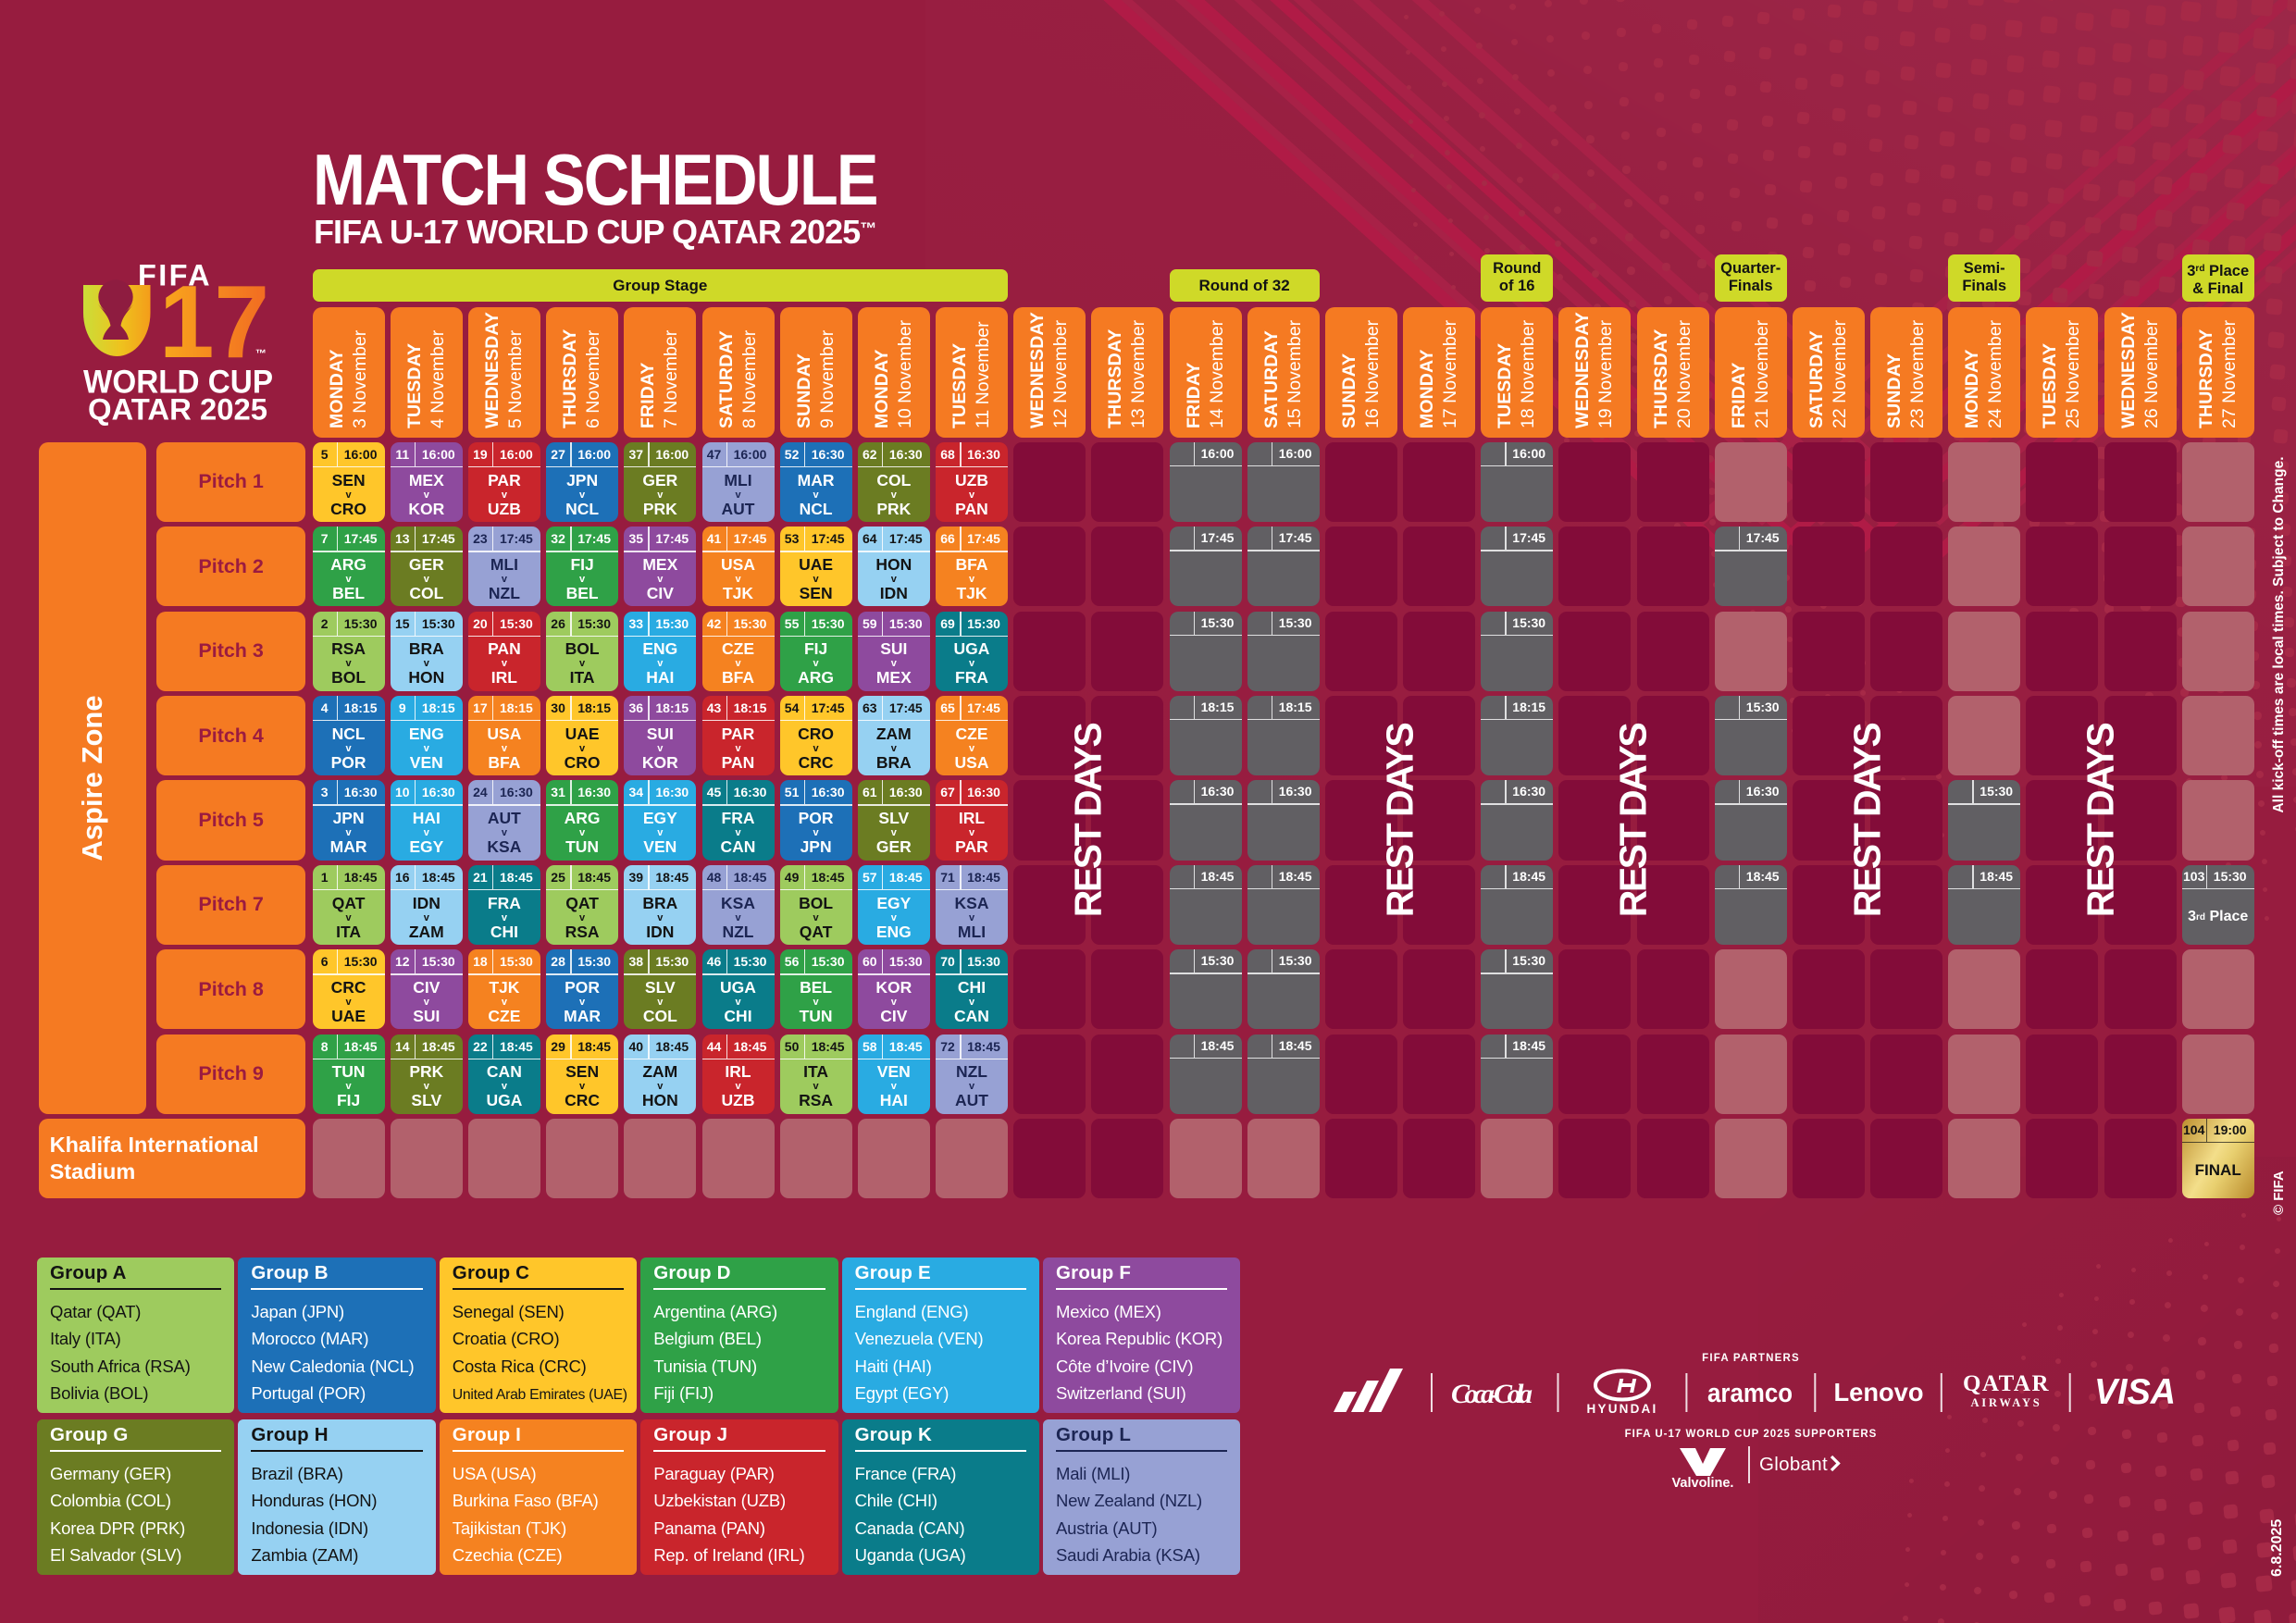 Image resolution: width=2296 pixels, height=1623 pixels. I want to click on svg-text: aramco, so click(1750, 1393).